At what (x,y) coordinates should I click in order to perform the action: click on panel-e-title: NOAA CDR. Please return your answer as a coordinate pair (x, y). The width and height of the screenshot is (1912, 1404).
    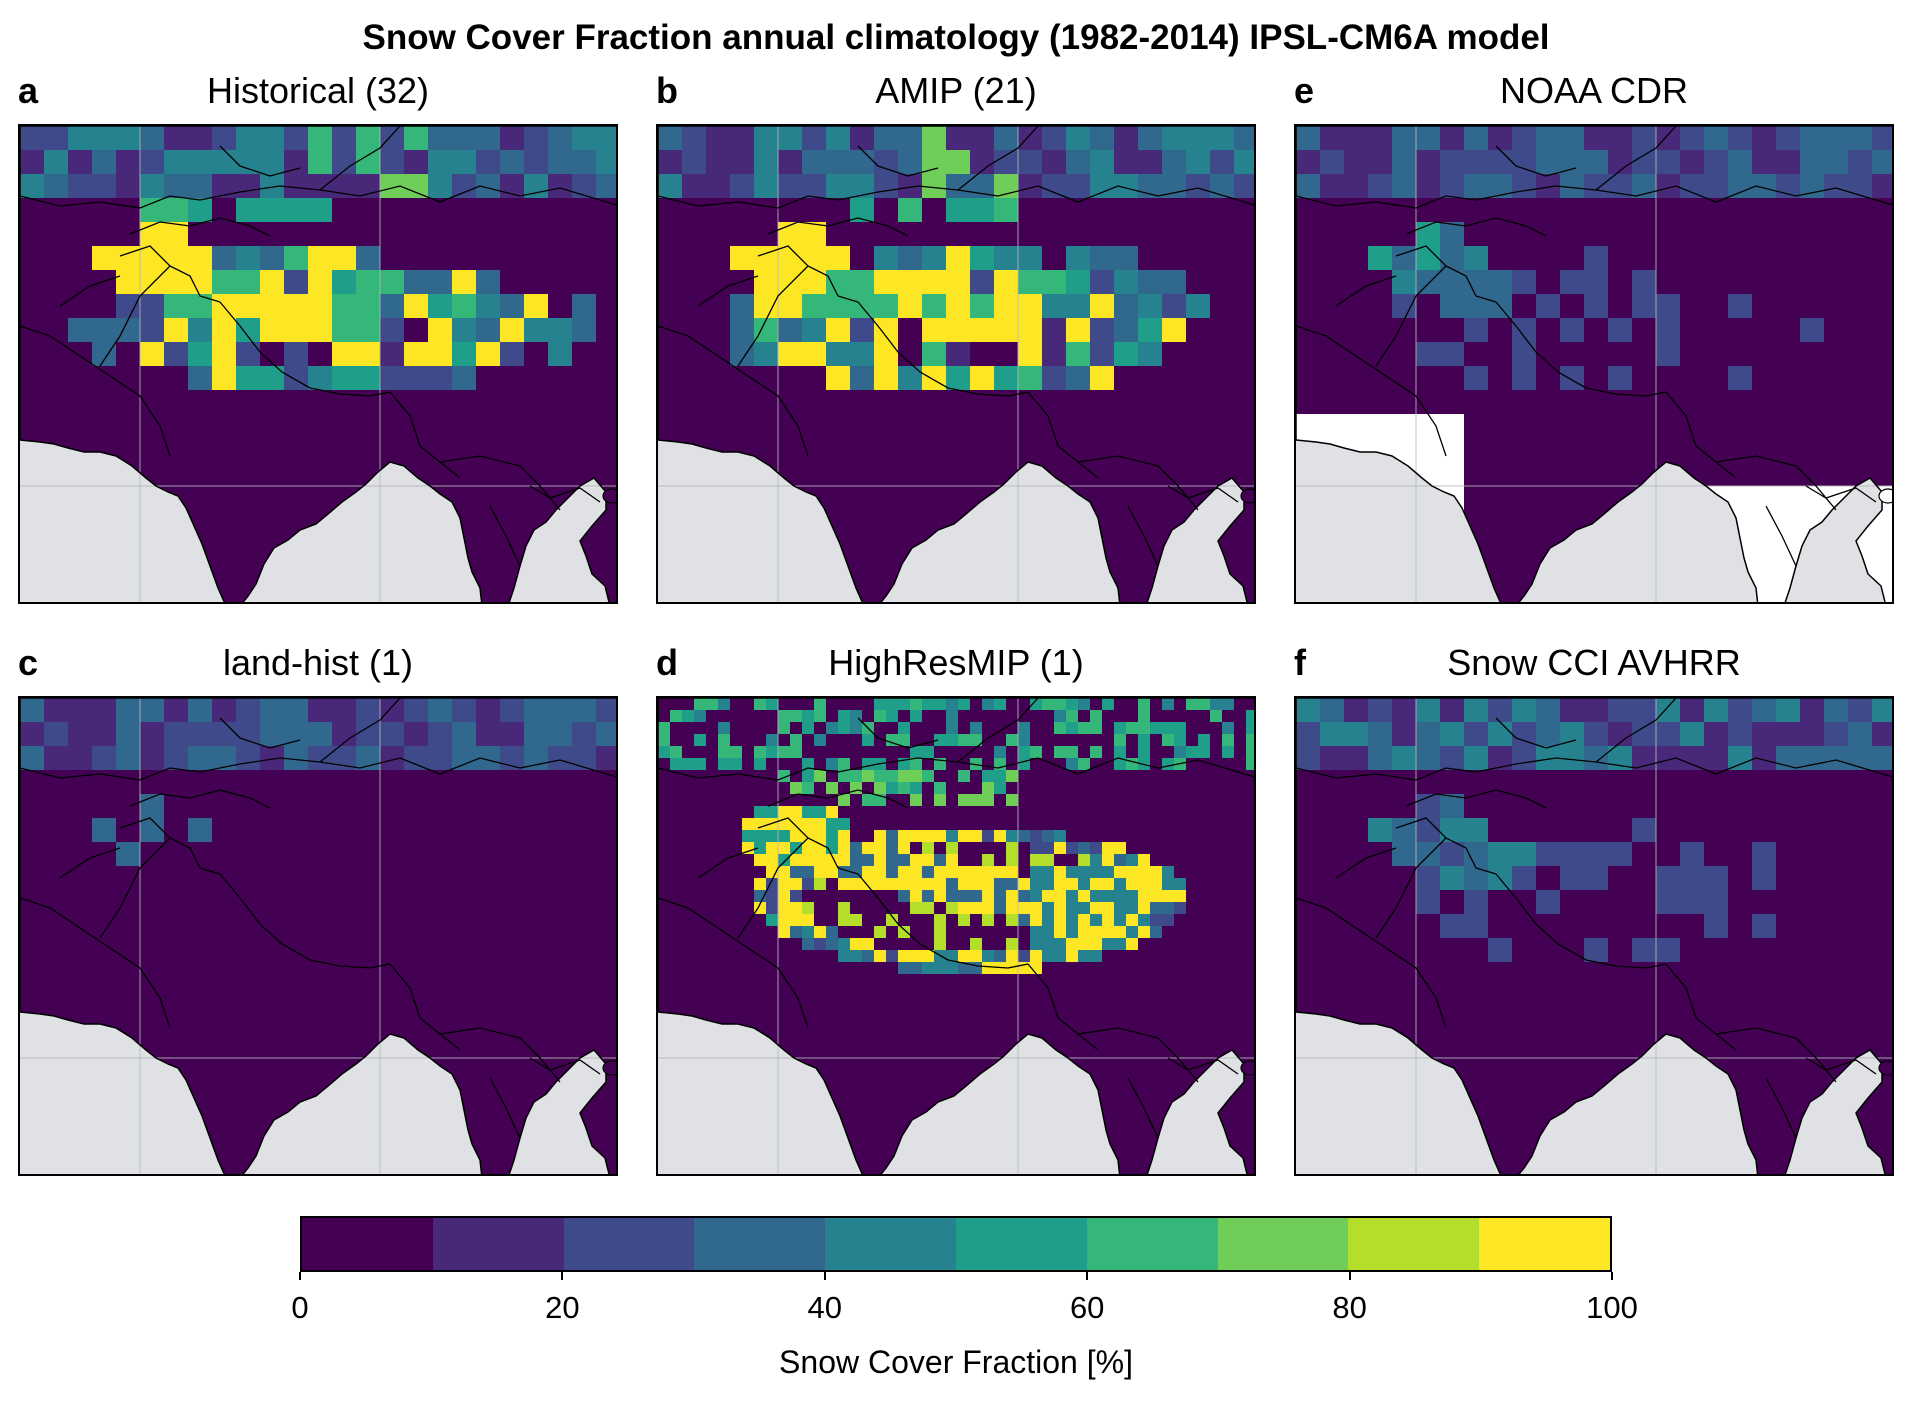
    Looking at the image, I should click on (1594, 90).